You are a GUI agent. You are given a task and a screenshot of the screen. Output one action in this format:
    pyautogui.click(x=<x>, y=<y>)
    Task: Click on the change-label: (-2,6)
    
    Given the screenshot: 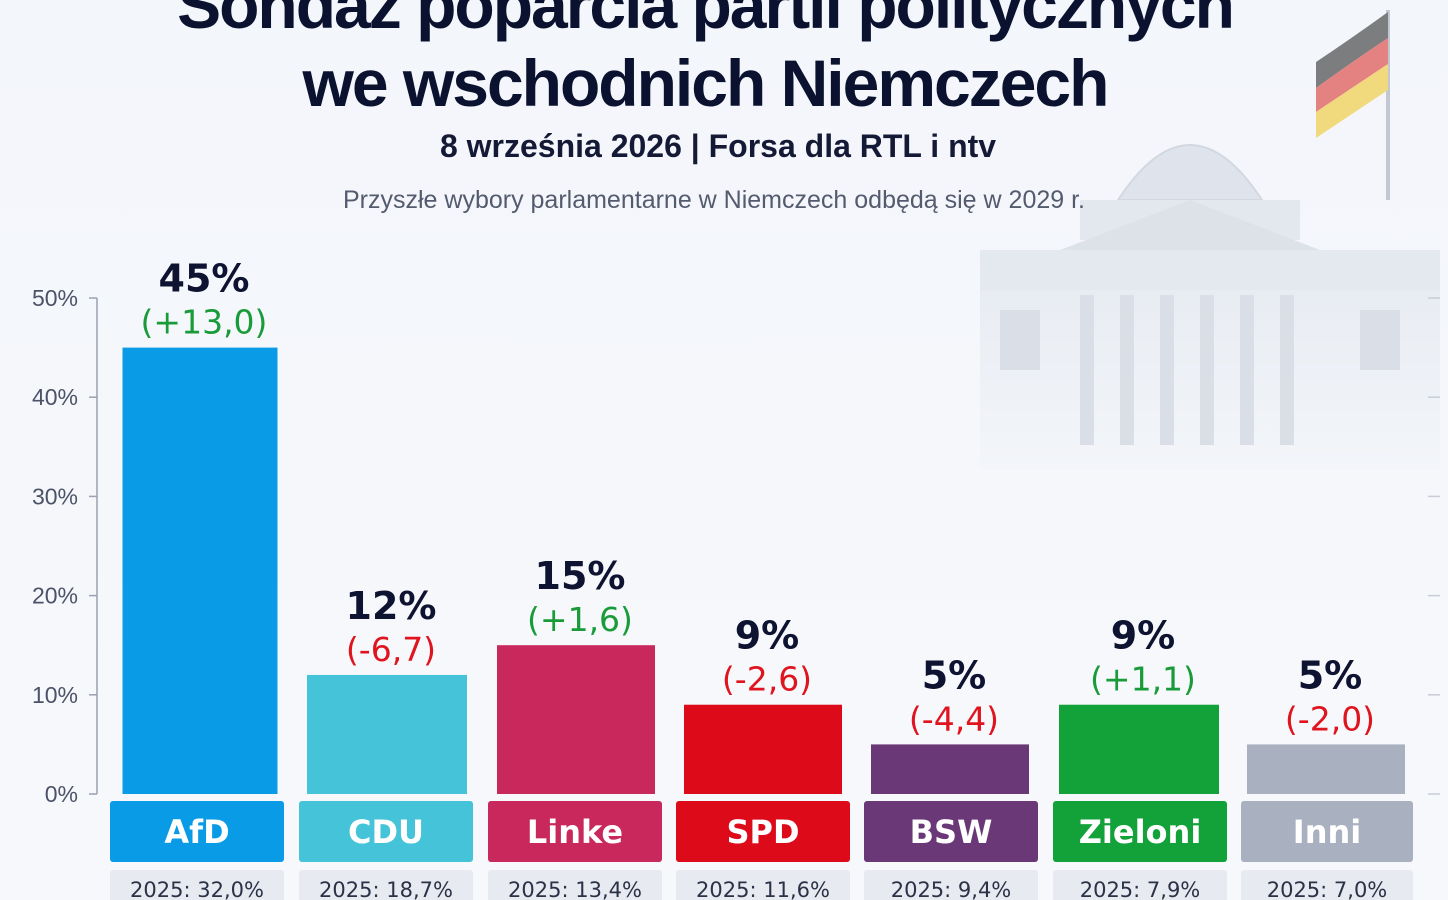 What is the action you would take?
    pyautogui.click(x=767, y=679)
    